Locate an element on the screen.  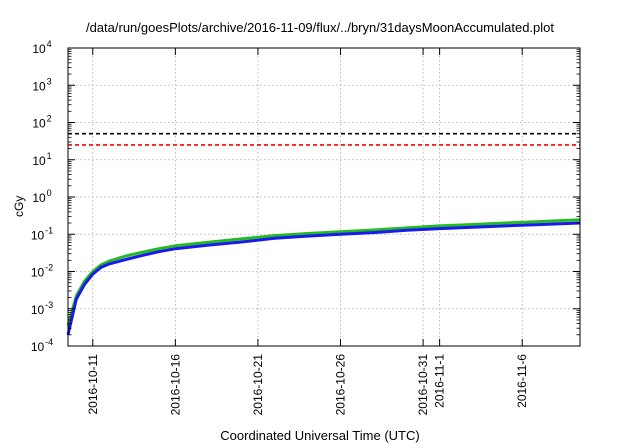
y-tick-label: 10⁻⁴ is located at coordinates (42, 345).